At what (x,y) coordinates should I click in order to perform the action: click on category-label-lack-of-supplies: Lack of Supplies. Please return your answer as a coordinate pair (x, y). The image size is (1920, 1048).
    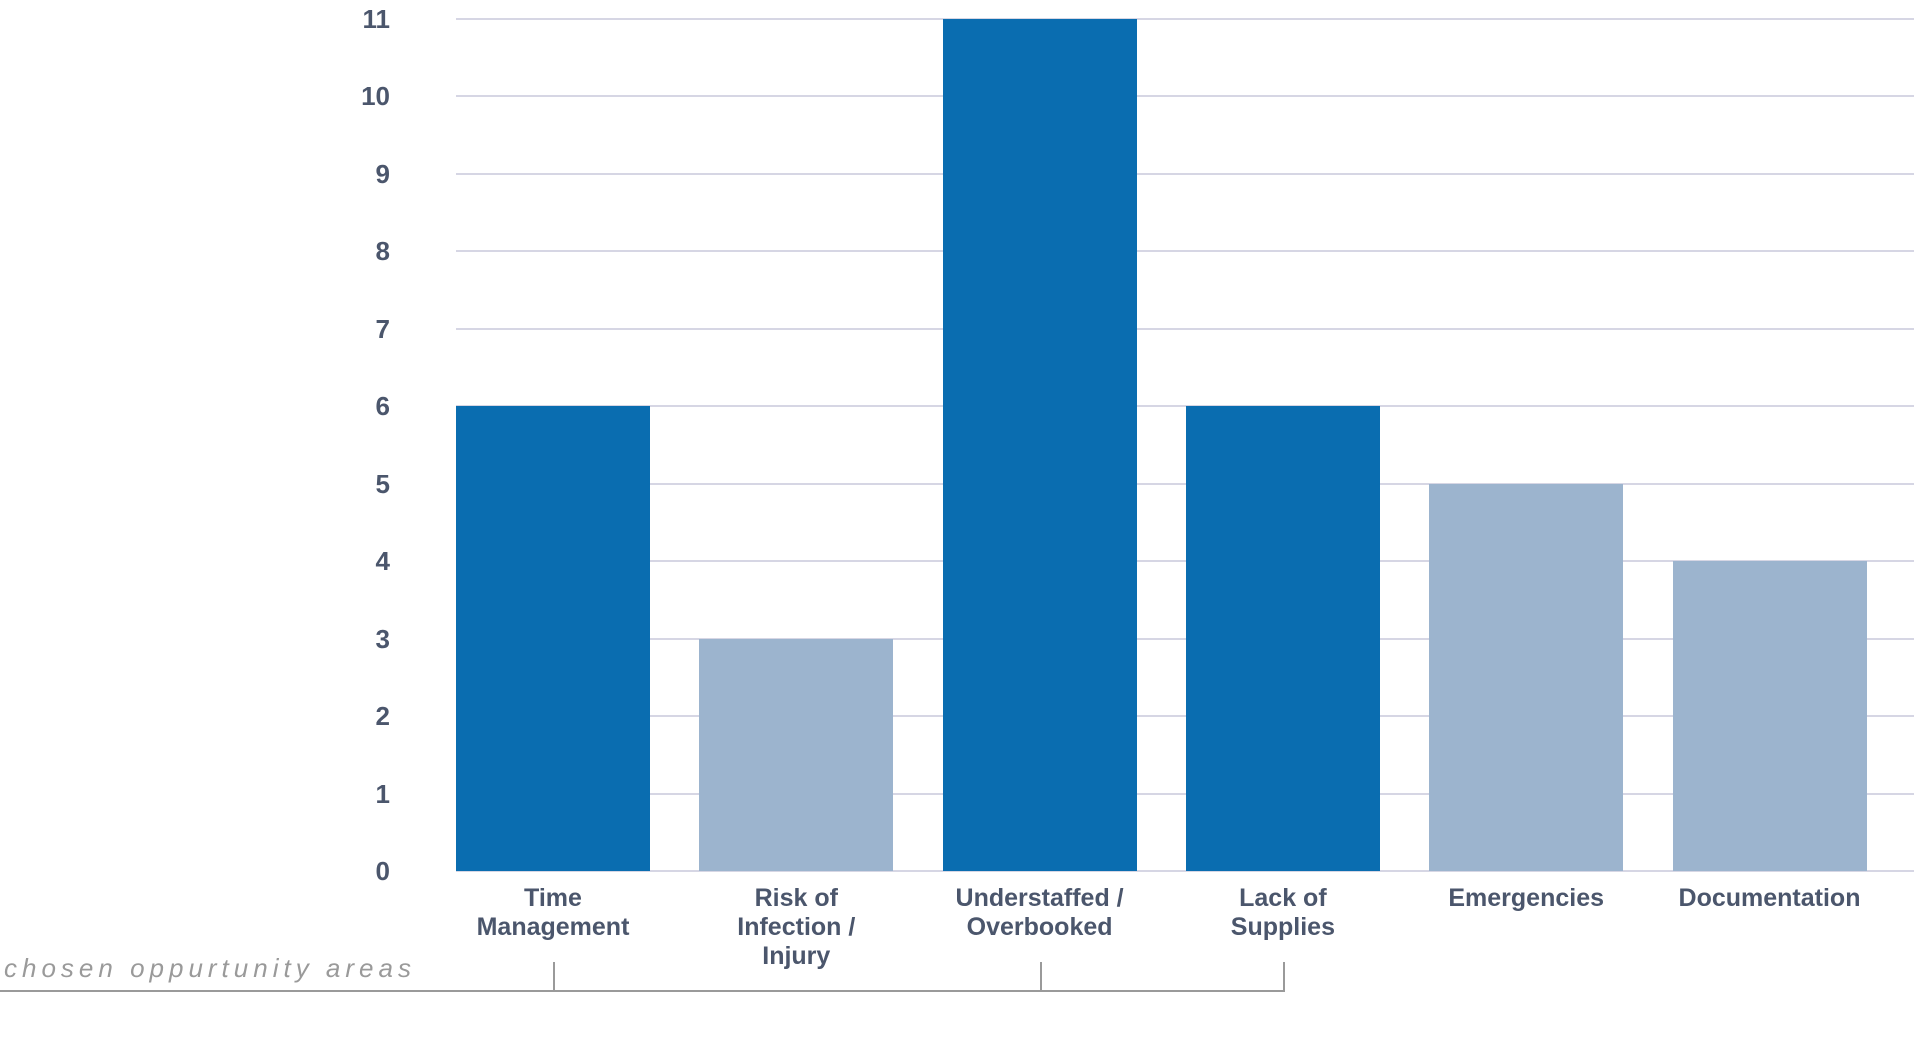
    Looking at the image, I should click on (1283, 913).